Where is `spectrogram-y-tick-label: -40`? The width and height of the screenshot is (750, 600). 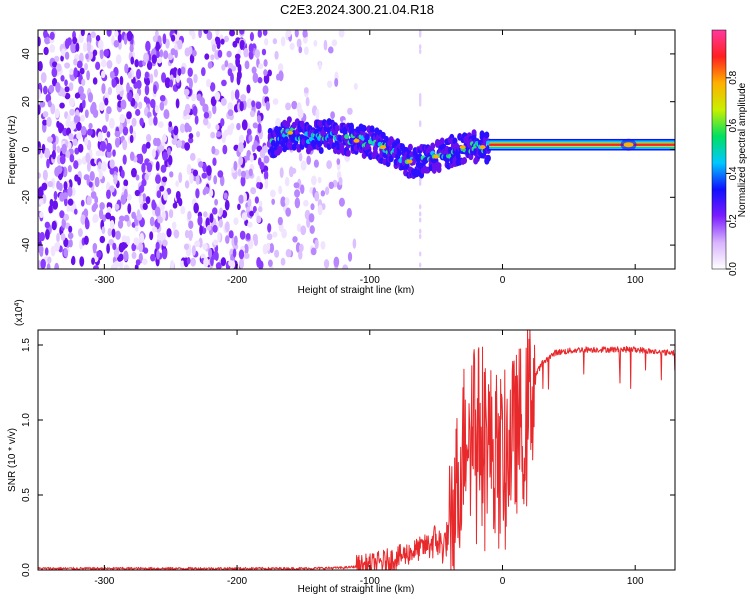
spectrogram-y-tick-label: -40 is located at coordinates (26, 244).